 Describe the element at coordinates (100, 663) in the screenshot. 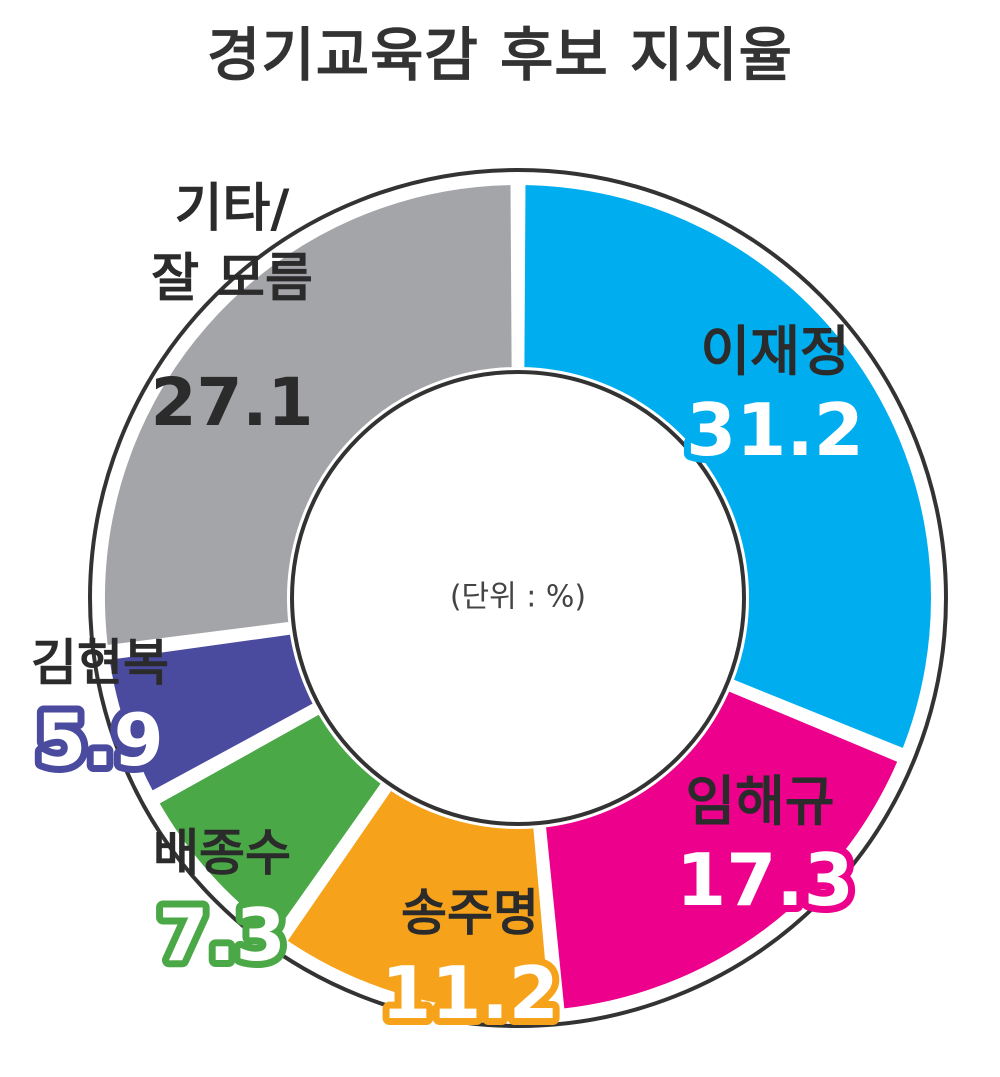

I see `slice-name-label: 김현복` at that location.